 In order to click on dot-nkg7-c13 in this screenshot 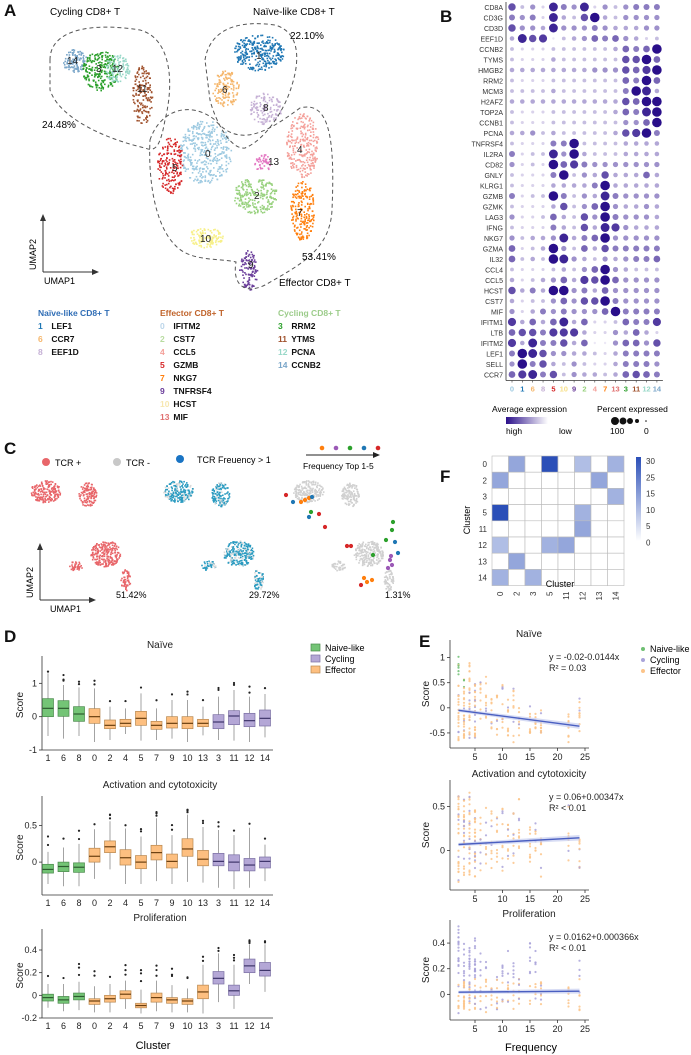, I will do `click(615, 238)`.